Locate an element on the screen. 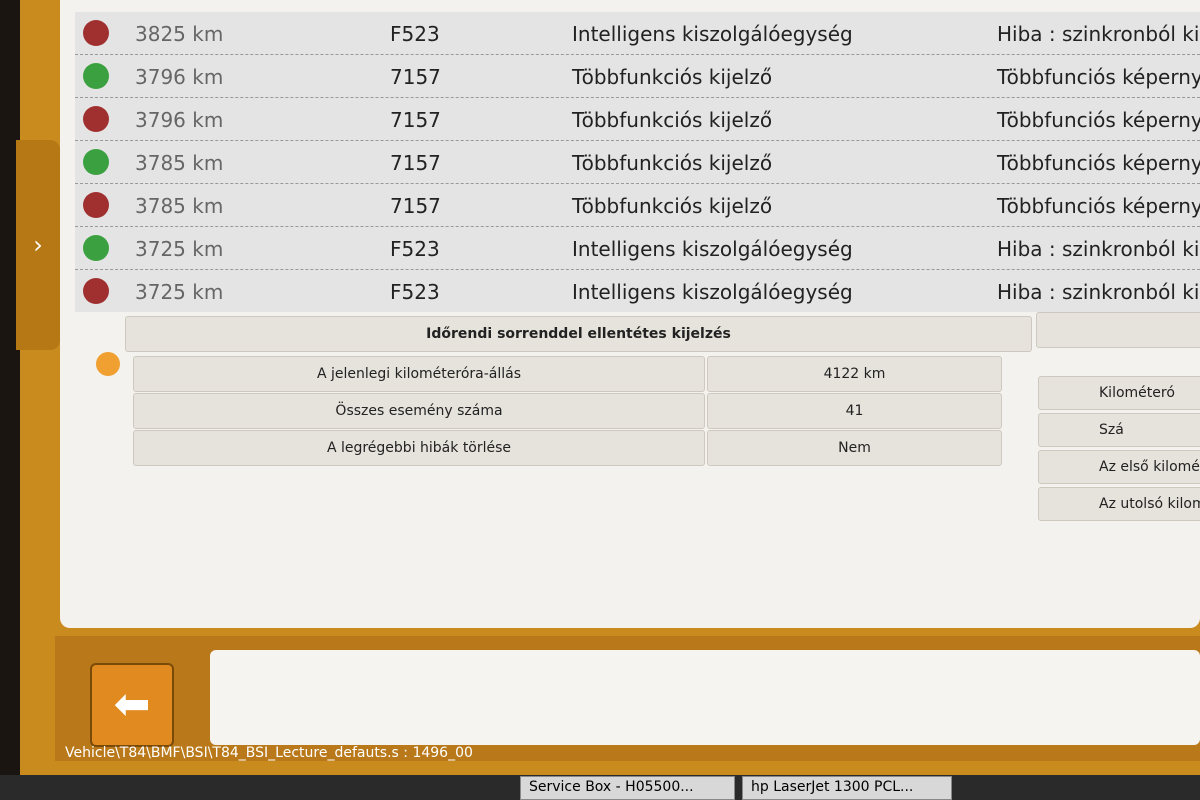 The image size is (1200, 800). back-button: ⬅ is located at coordinates (132, 705).